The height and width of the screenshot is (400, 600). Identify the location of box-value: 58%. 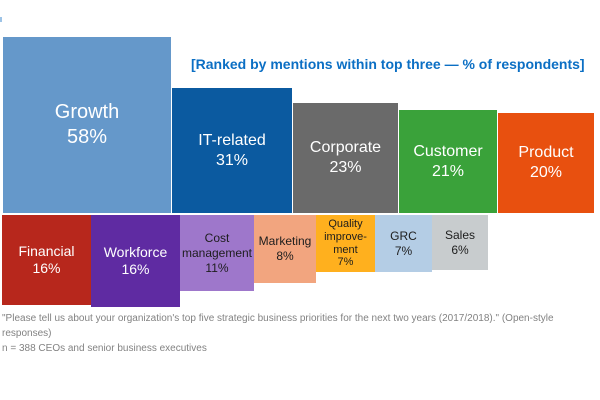
(87, 137).